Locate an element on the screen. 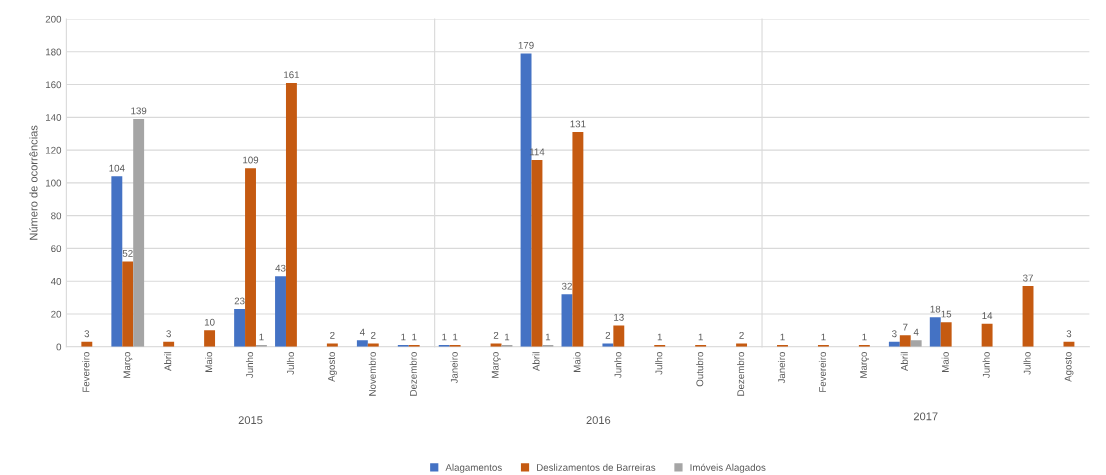 This screenshot has height=475, width=1106. y-tick-label: 0 is located at coordinates (59, 347).